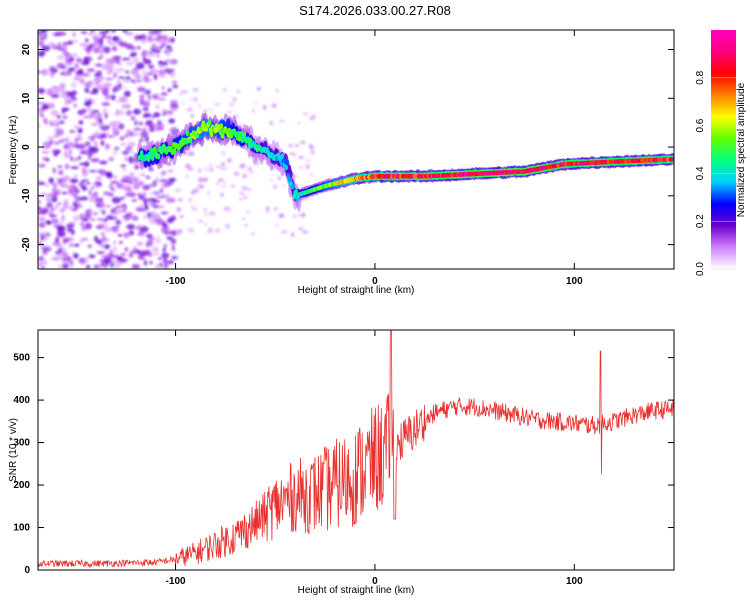 Image resolution: width=750 pixels, height=600 pixels. Describe the element at coordinates (405, 162) in the screenshot. I see `signal-ridge` at that location.